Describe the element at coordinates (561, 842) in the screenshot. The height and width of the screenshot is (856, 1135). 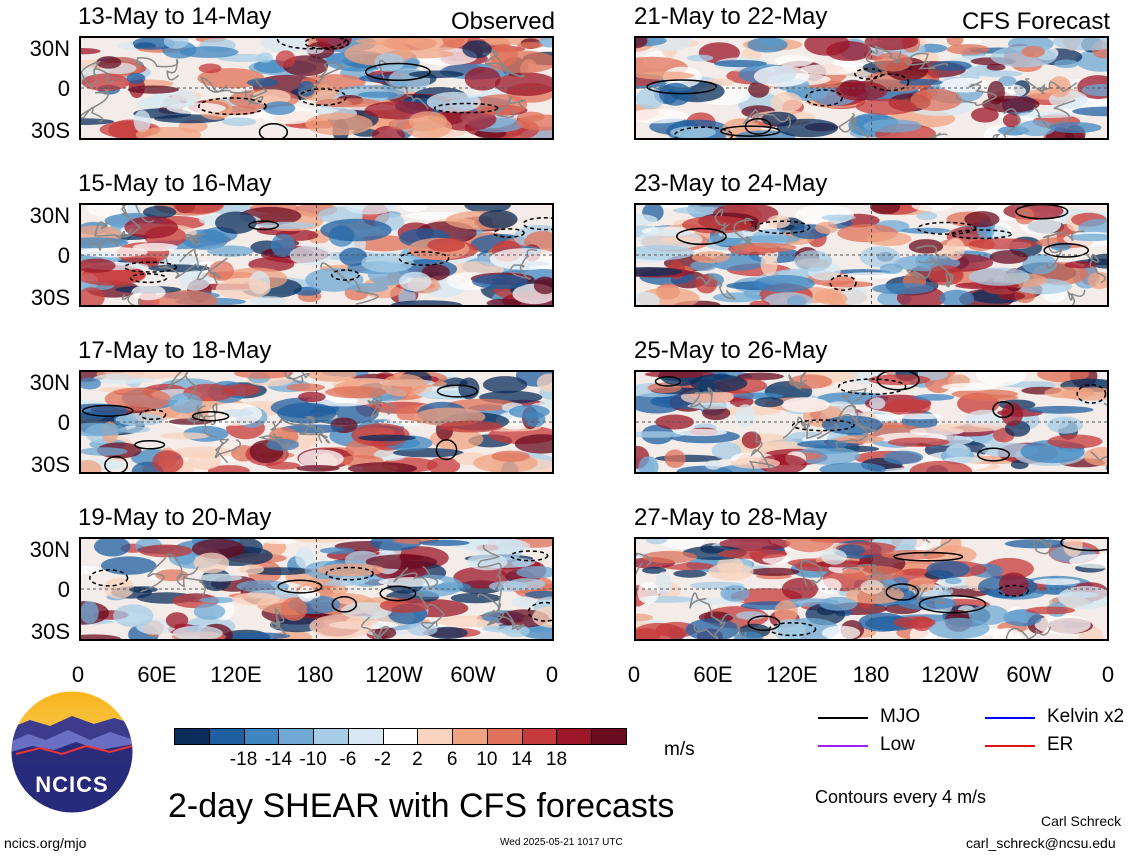
I see `timestamp: Wed 2025-05-21 1017 UTC` at that location.